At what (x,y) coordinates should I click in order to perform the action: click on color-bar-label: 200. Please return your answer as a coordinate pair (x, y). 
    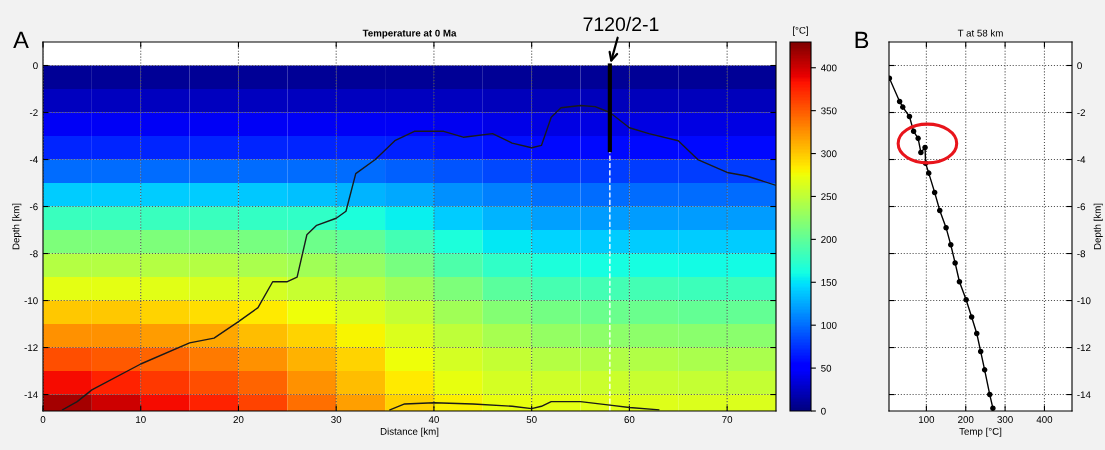
    Looking at the image, I should click on (829, 239).